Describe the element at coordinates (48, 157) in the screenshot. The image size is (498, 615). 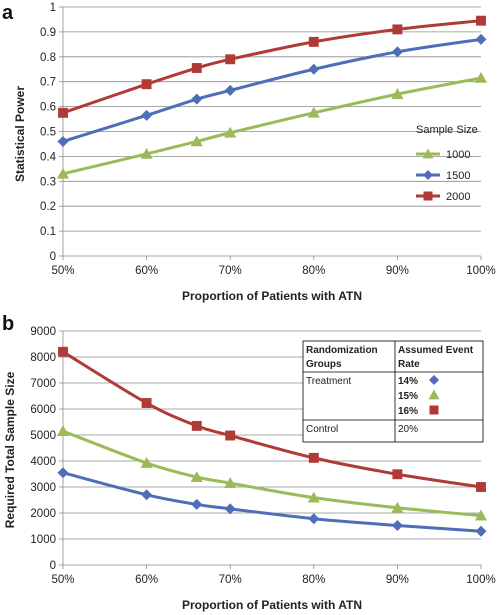
I see `power-y-tick-label: 0.4` at that location.